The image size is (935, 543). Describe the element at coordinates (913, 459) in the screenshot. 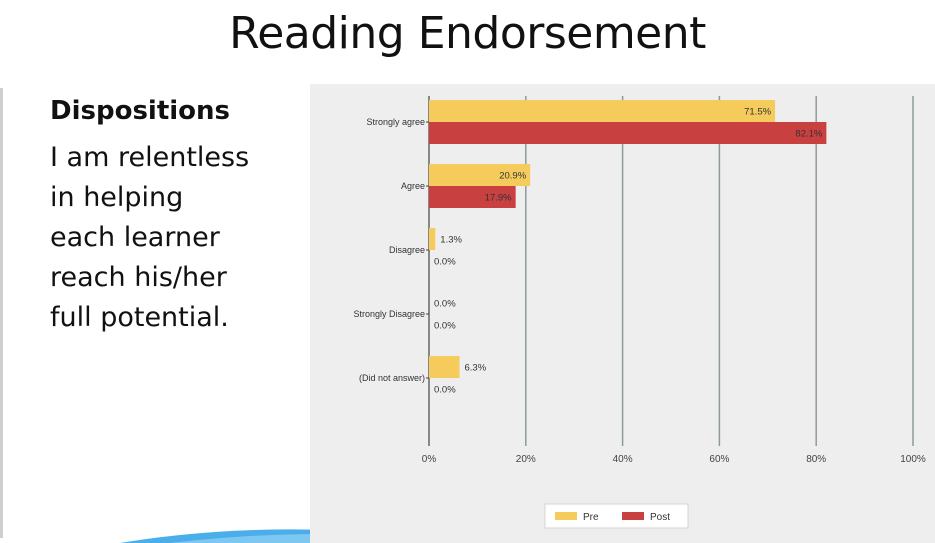

I see `x-tick-label: 100%` at that location.